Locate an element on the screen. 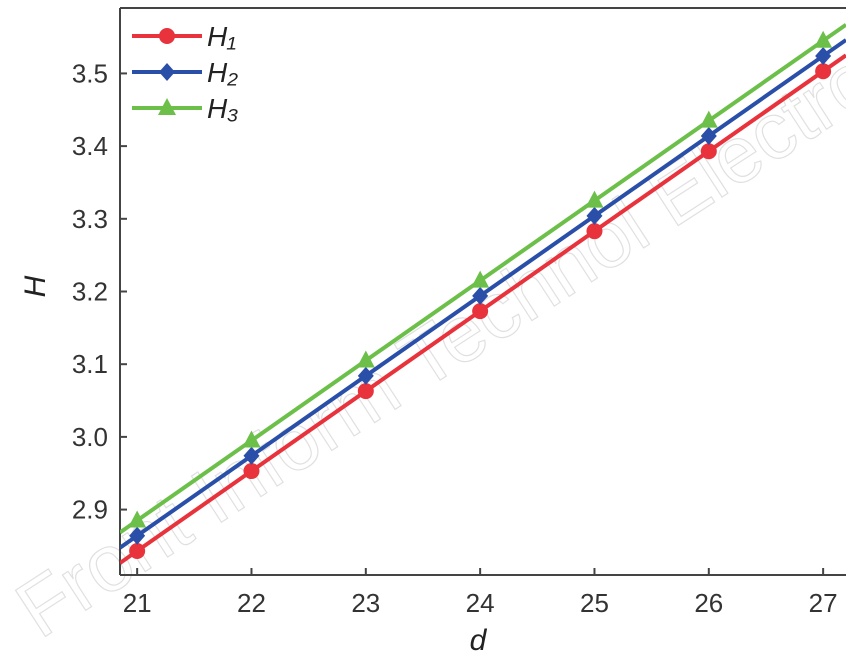 This screenshot has width=846, height=655. y-tick-label: 3.1 is located at coordinates (90, 364).